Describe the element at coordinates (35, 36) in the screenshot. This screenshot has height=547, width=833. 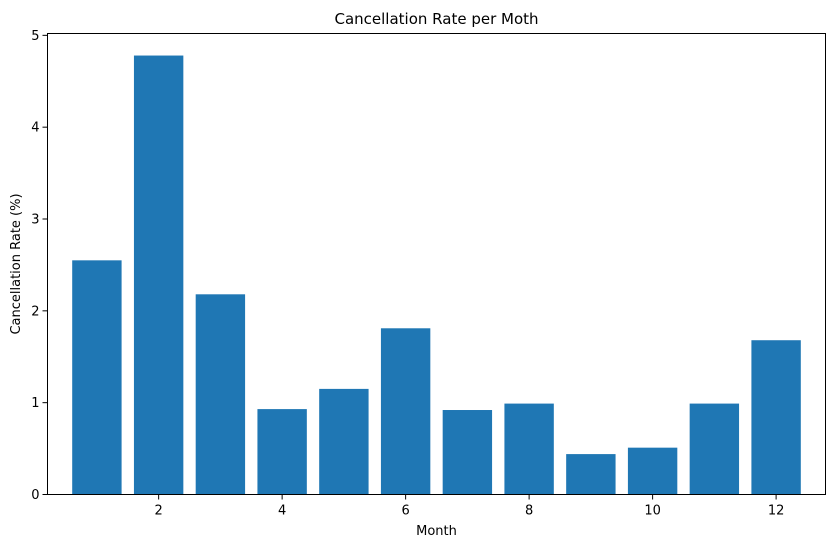
I see `y-tick-label: 5` at that location.